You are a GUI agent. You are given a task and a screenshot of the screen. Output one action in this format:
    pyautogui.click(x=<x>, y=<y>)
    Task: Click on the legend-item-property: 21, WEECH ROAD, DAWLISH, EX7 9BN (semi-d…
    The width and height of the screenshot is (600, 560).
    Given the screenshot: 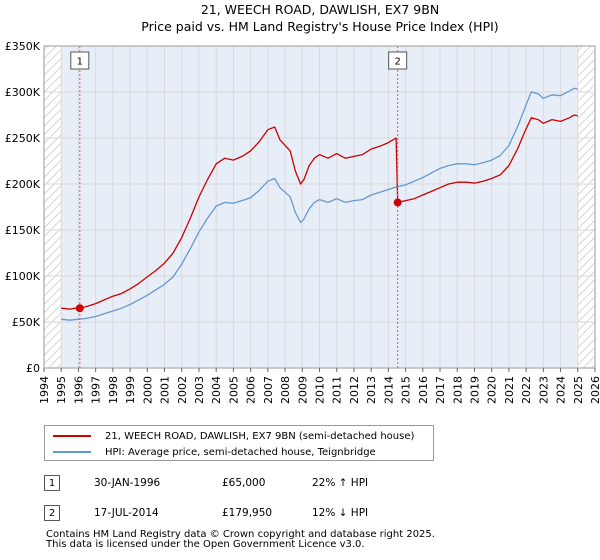 What is the action you would take?
    pyautogui.click(x=233, y=436)
    